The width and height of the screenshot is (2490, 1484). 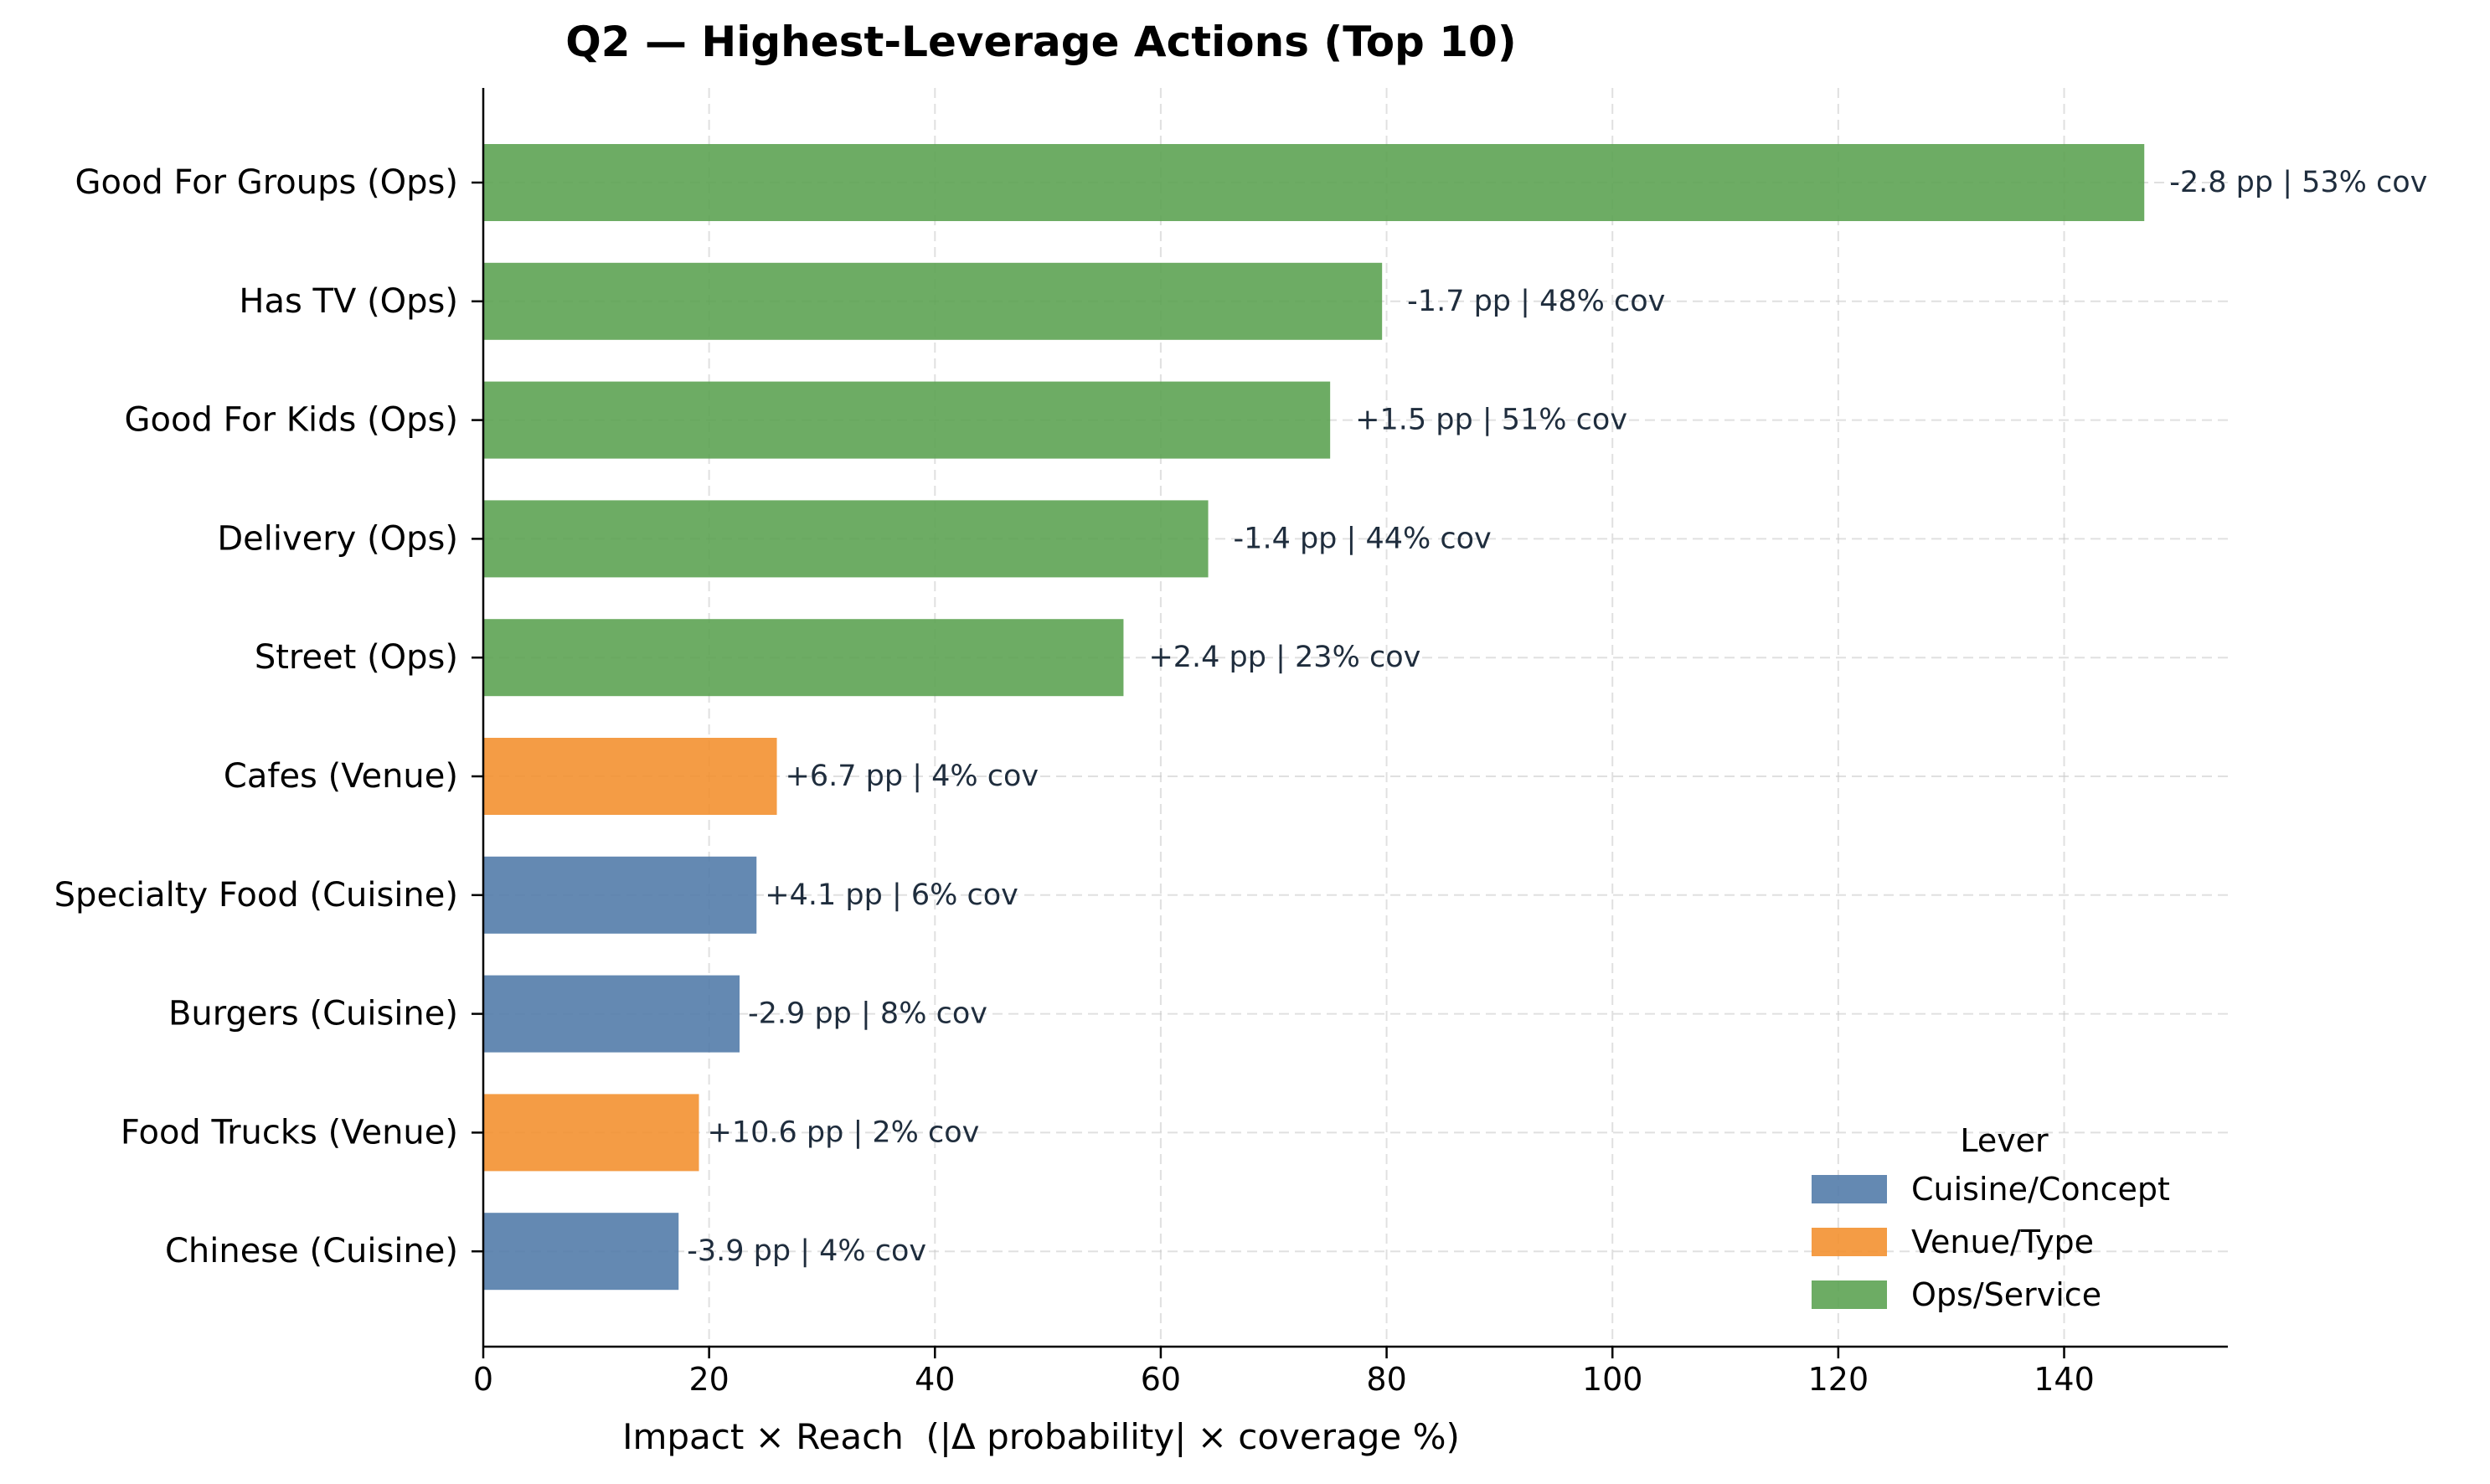 What do you see at coordinates (1363, 538) in the screenshot?
I see `bar-annotation: -1.4 pp | 44% cov` at bounding box center [1363, 538].